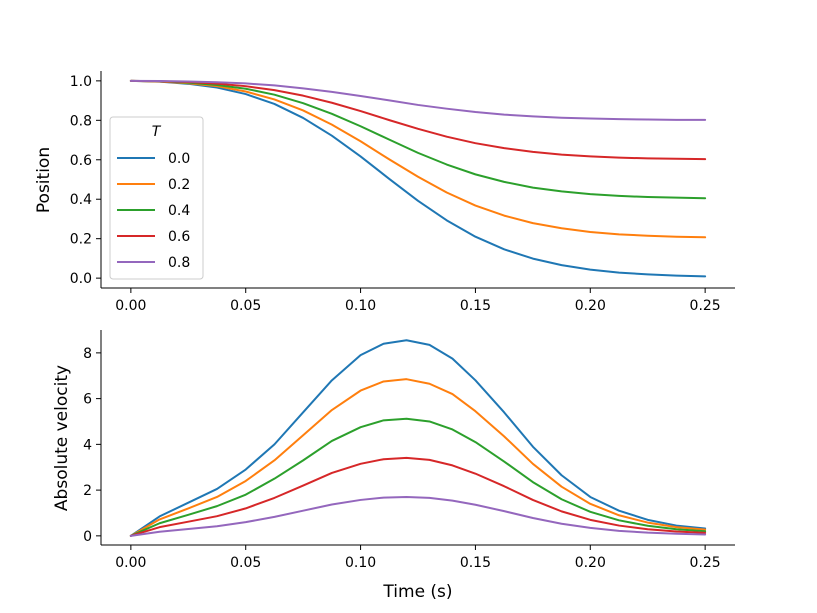 Image resolution: width=817 pixels, height=613 pixels. I want to click on position-x-ticks: 0.00 0.05 0.10 0.15 0.20 0.25, so click(418, 301).